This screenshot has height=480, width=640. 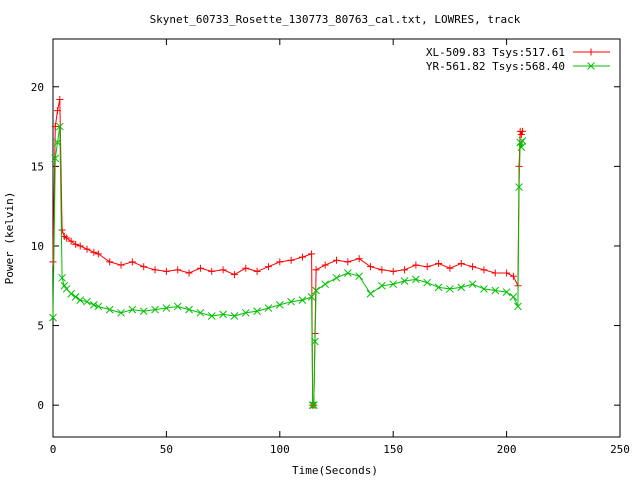 I want to click on x-tick-label: 100, so click(x=280, y=449).